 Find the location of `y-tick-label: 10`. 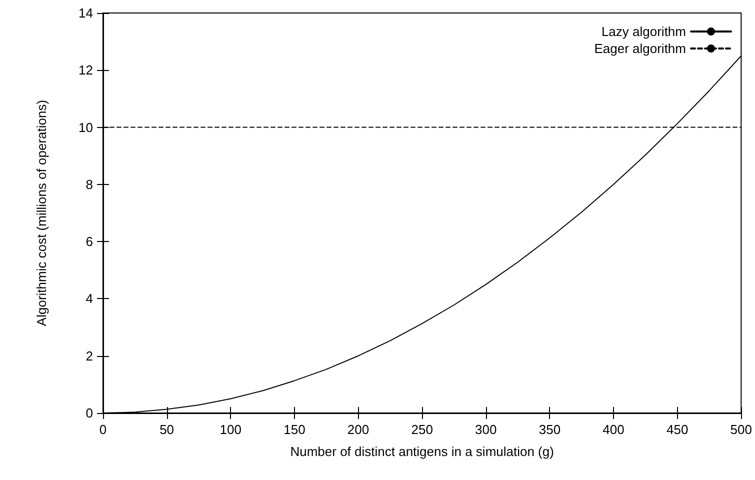

y-tick-label: 10 is located at coordinates (85, 127).